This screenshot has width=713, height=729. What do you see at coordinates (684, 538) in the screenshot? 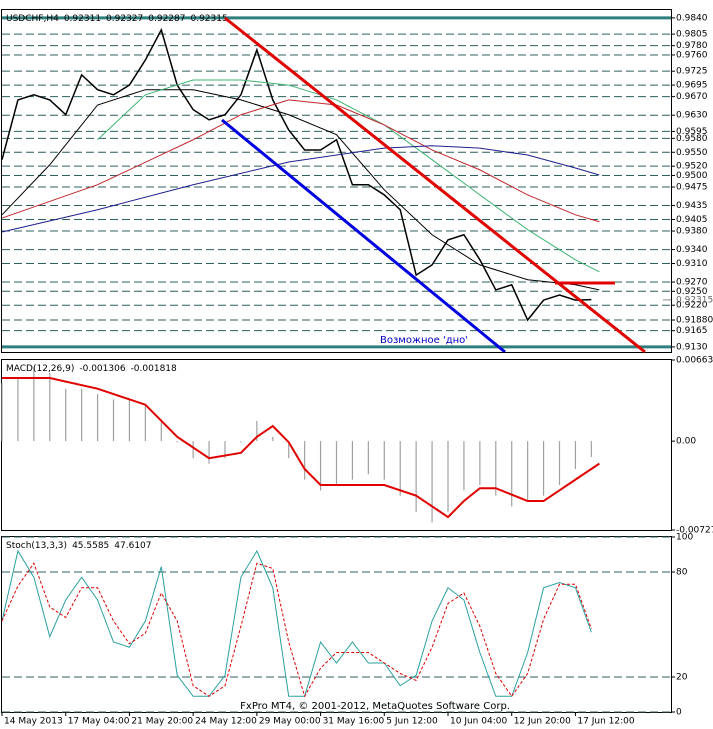
I see `y-tick-label: 100` at bounding box center [684, 538].